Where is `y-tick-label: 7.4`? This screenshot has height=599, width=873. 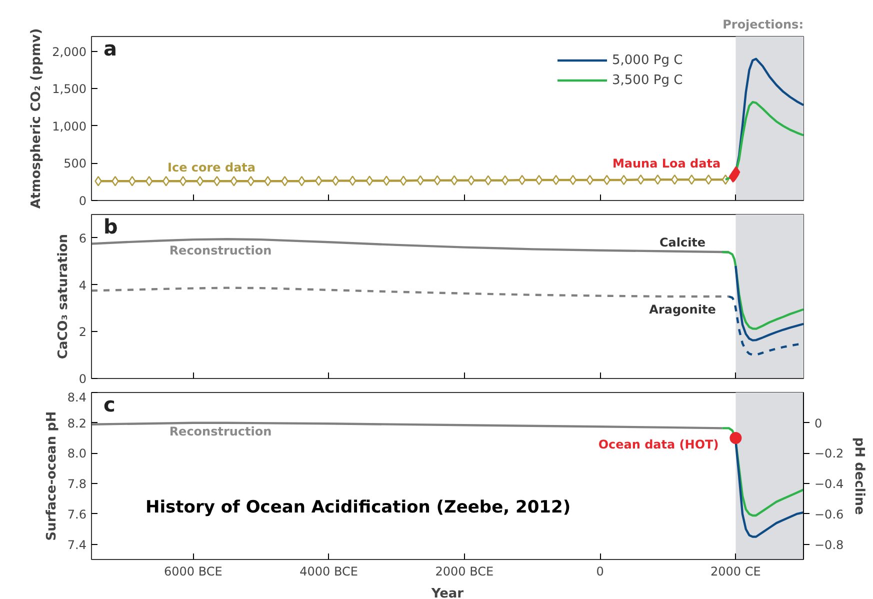 y-tick-label: 7.4 is located at coordinates (77, 545).